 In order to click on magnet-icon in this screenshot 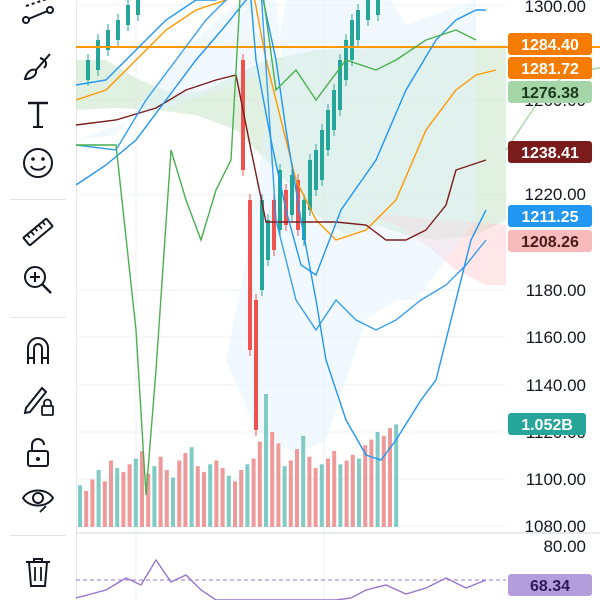, I will do `click(38, 350)`.